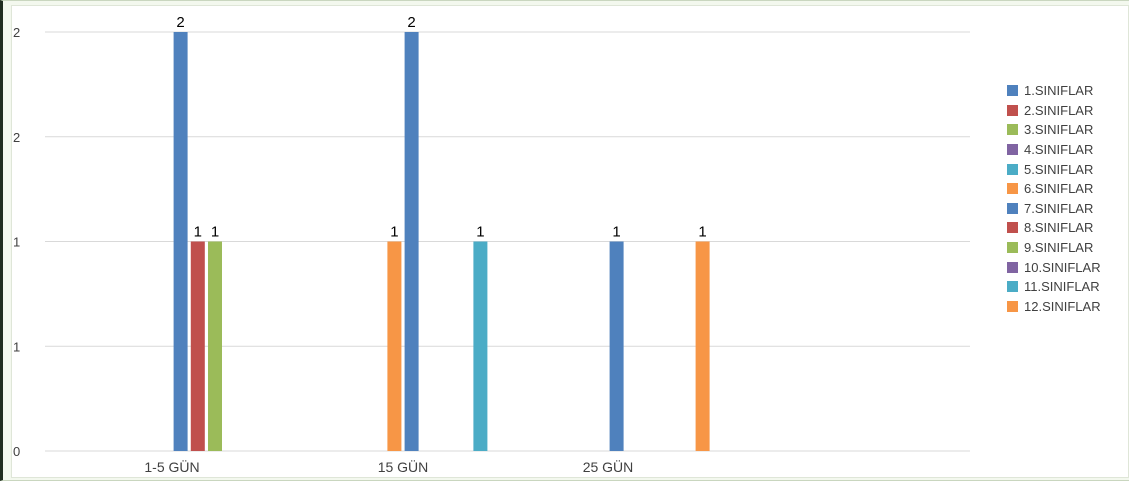  I want to click on legend-label: 7.SINIFLAR, so click(1059, 208).